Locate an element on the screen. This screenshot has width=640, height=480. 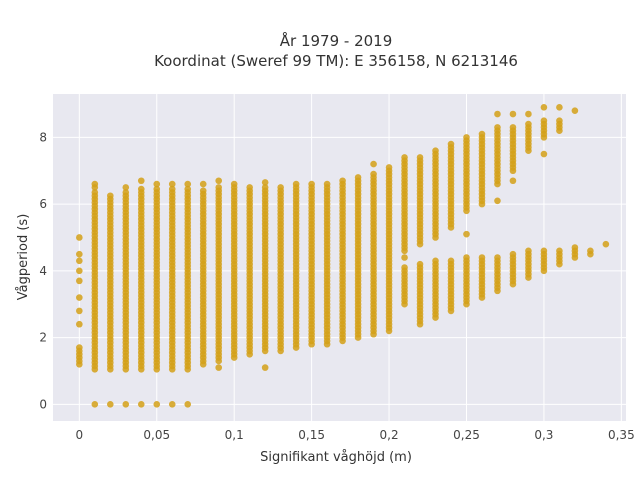
x-tick-label: 0,3 is located at coordinates (543, 435).